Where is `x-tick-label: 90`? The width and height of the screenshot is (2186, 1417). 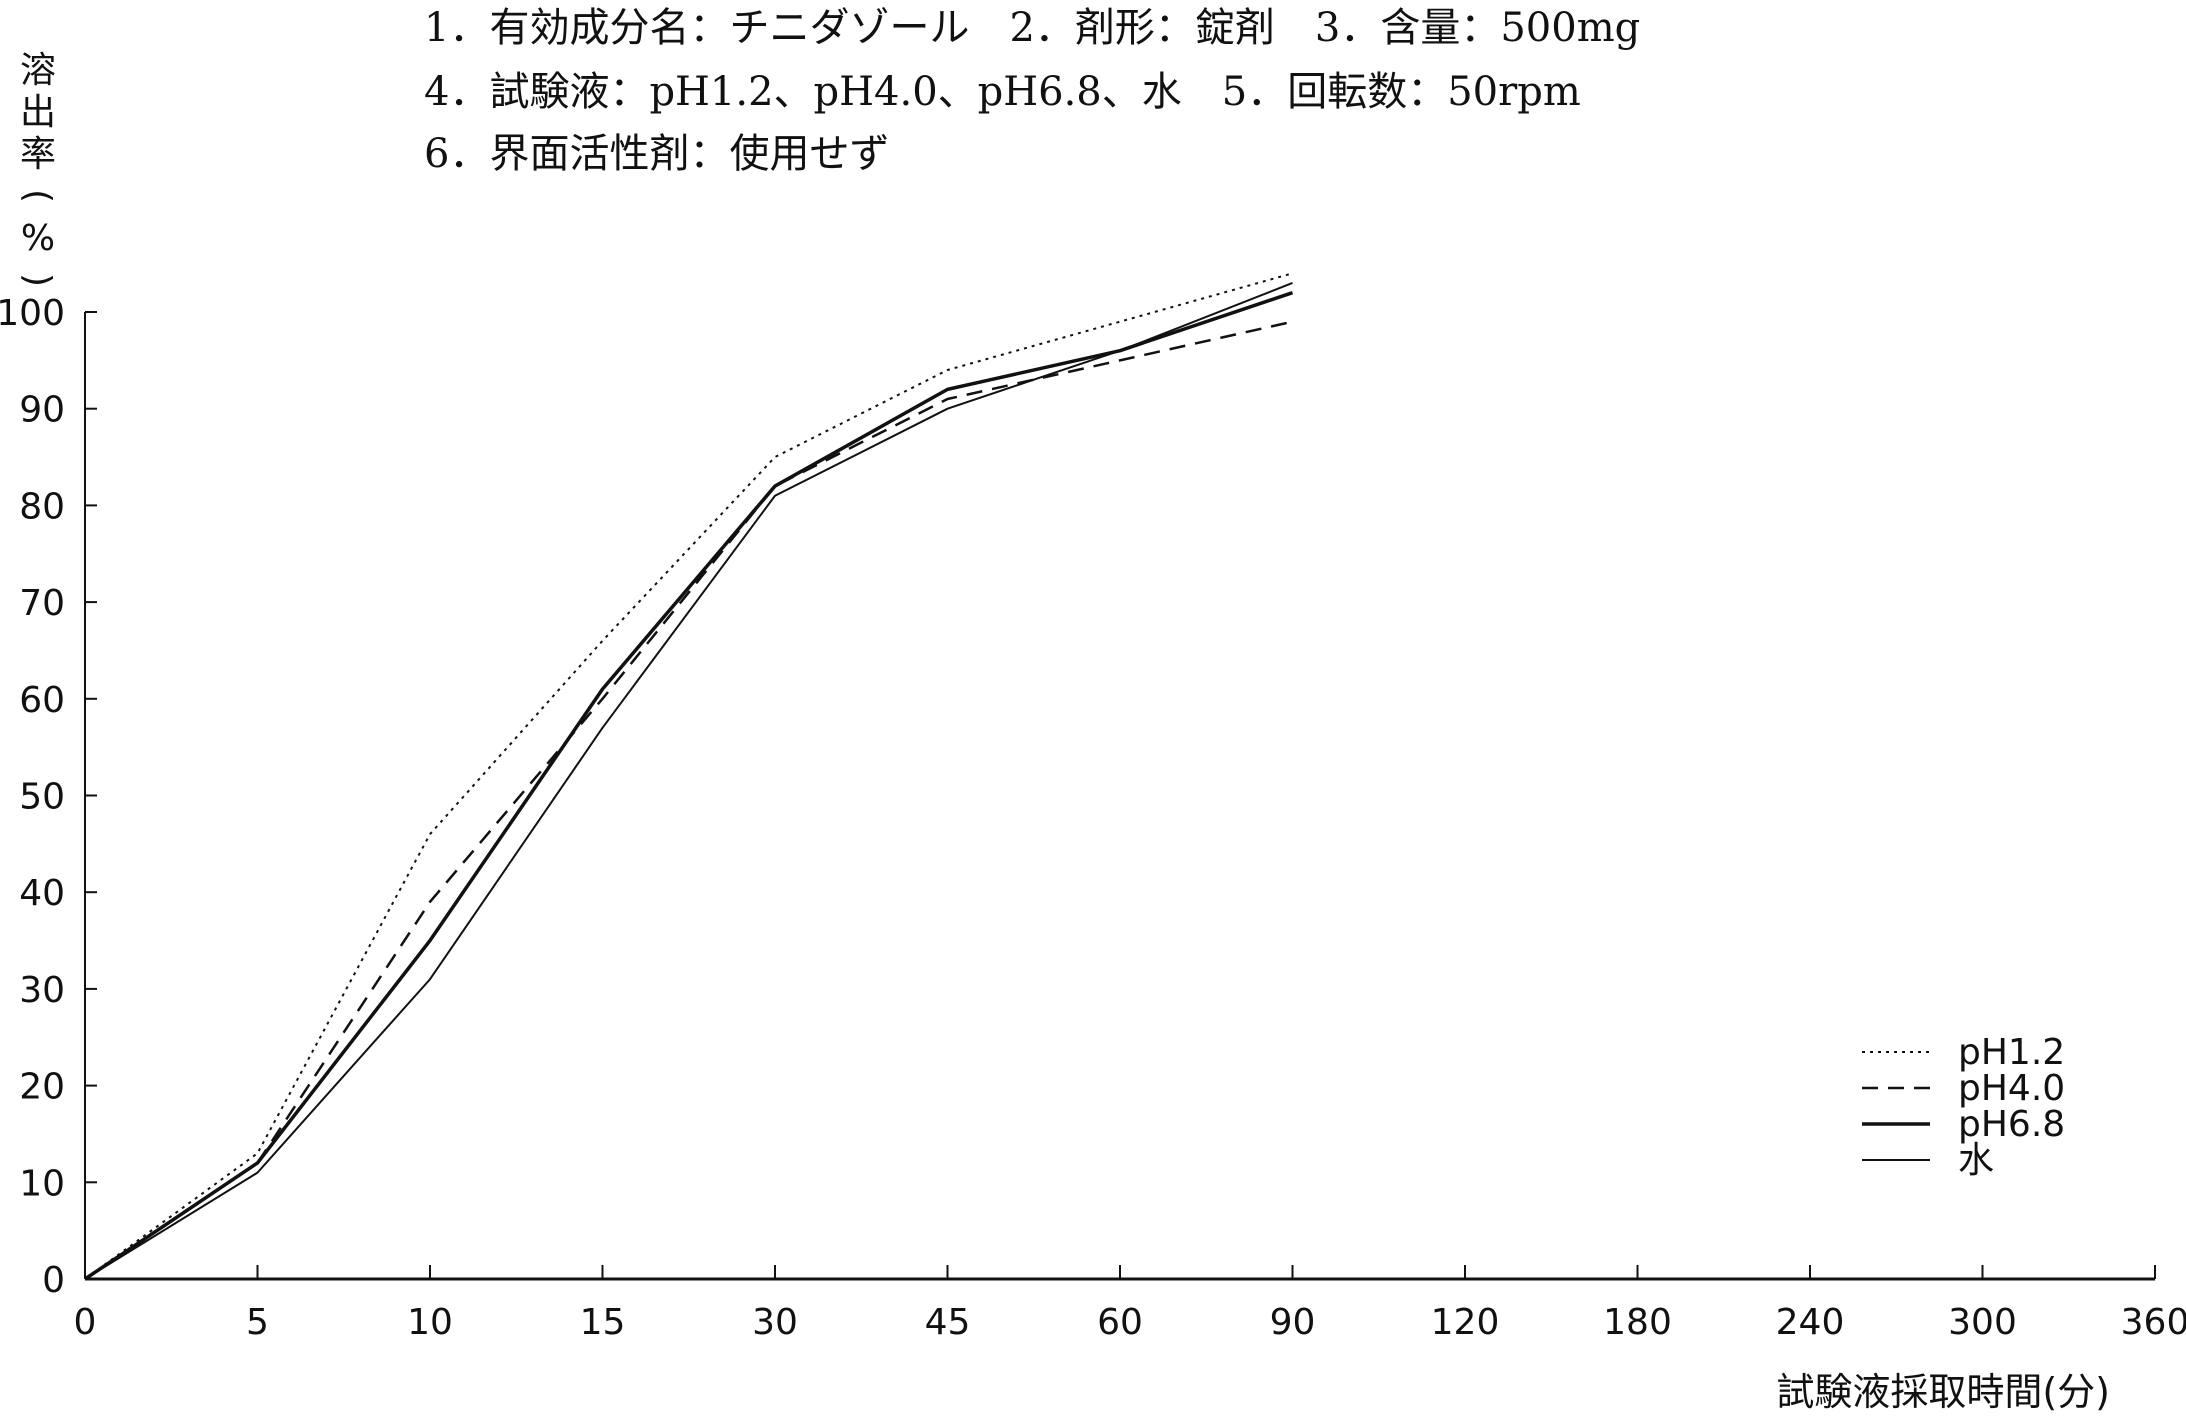 x-tick-label: 90 is located at coordinates (1293, 1322).